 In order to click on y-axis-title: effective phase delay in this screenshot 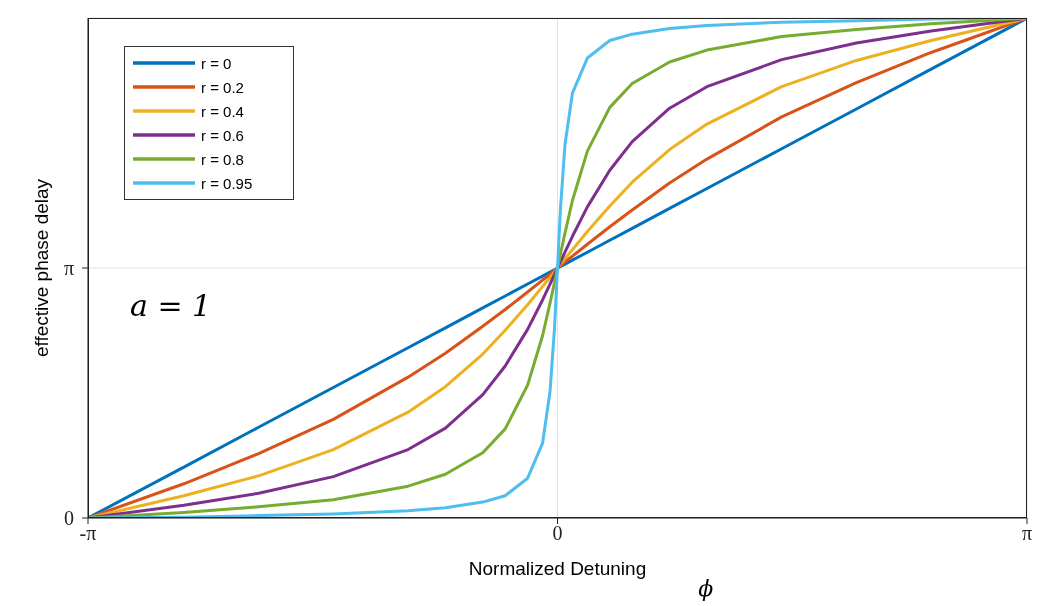, I will do `click(42, 268)`.